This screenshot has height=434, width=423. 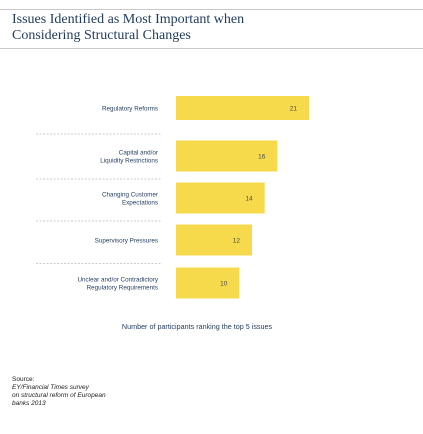 I want to click on source-line-2: on structural reform of European, so click(x=59, y=395).